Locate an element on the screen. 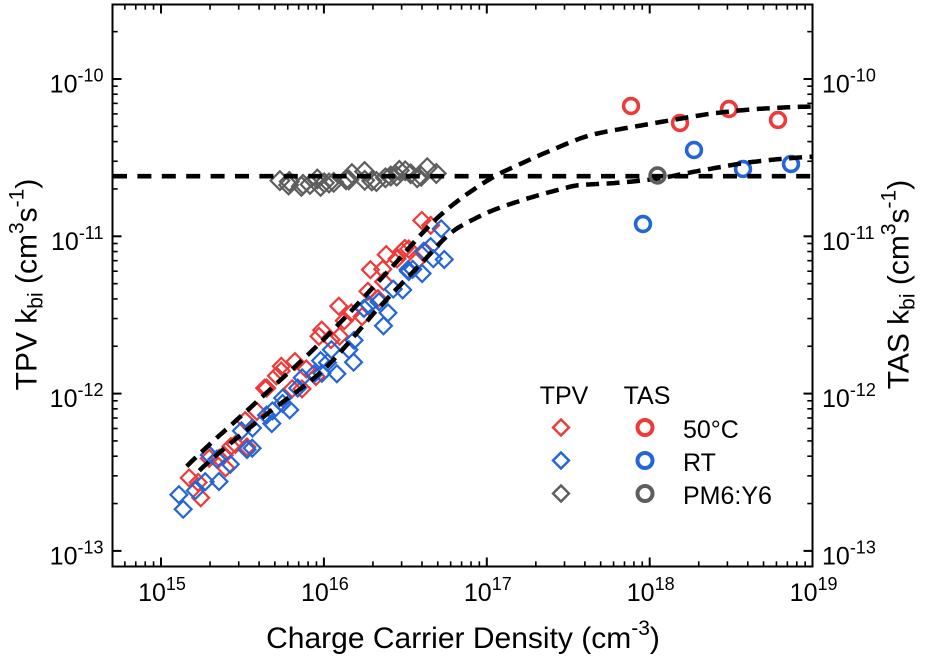  svg-text: PM6:Y6 is located at coordinates (727, 496).